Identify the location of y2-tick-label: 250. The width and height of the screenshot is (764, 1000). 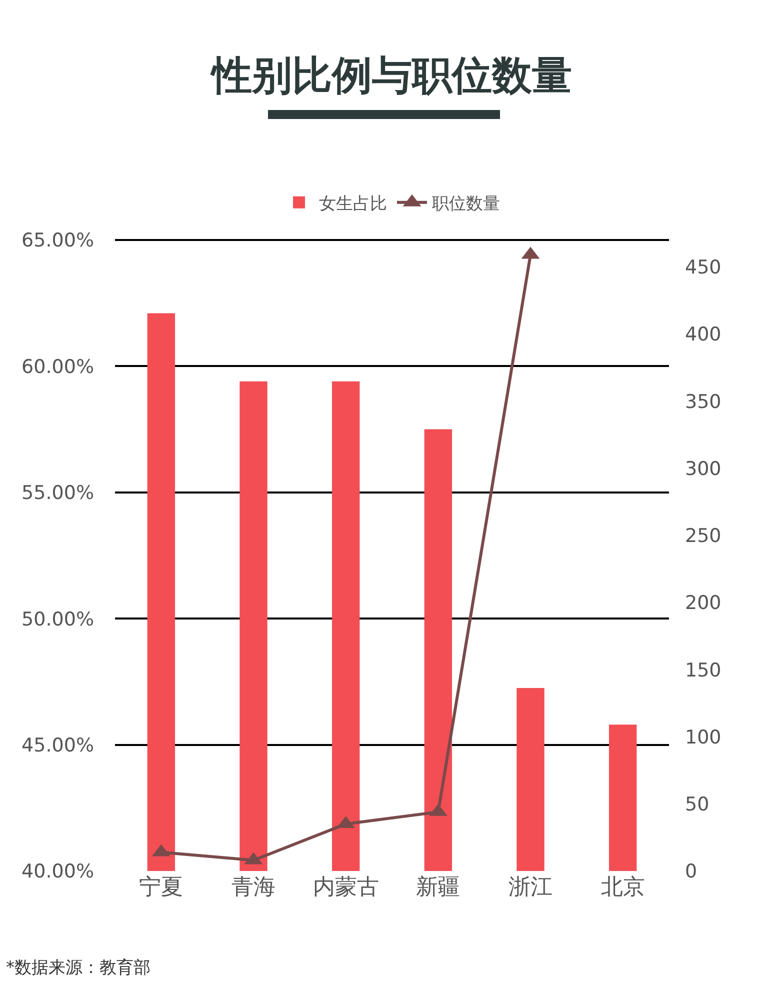
(703, 536).